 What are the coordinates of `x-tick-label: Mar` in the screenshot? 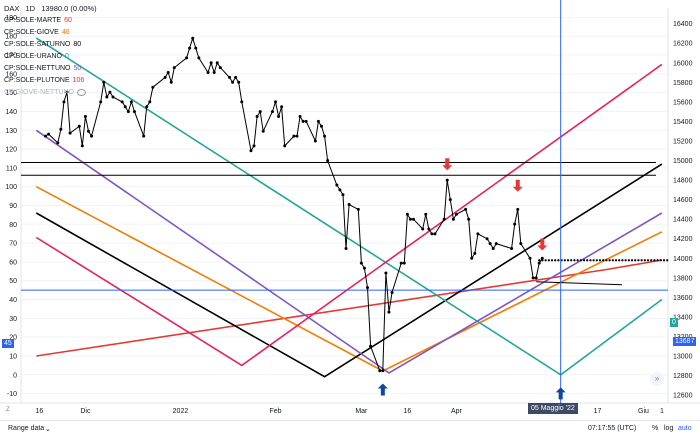 It's located at (361, 411).